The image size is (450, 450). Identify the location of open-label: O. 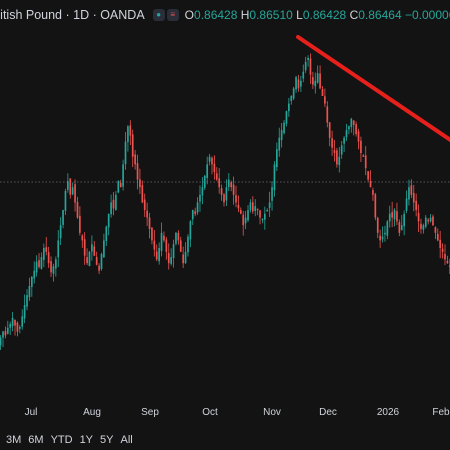
(189, 15).